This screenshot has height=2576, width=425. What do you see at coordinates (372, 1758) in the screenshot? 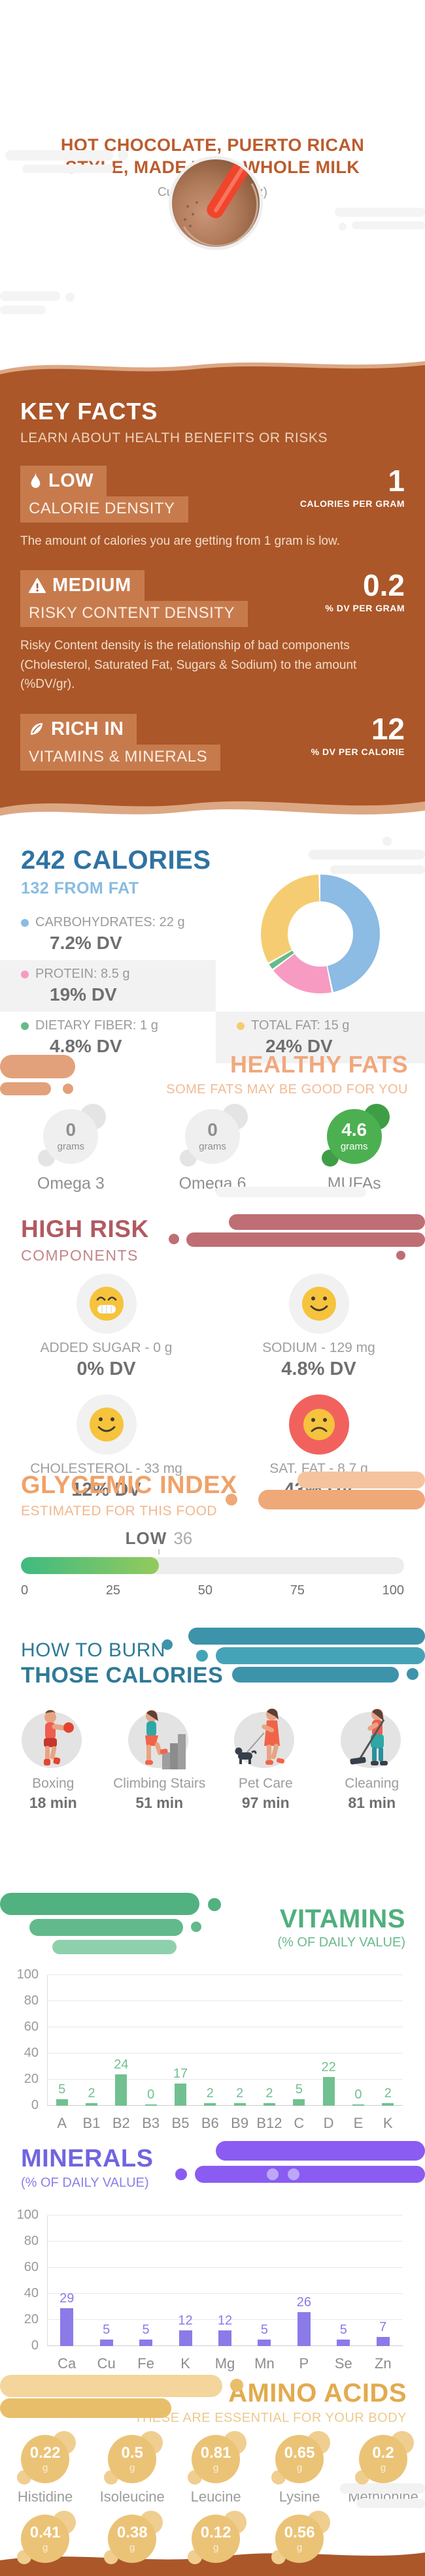
I see `activity-cleaning: Cleaning 81 min` at bounding box center [372, 1758].